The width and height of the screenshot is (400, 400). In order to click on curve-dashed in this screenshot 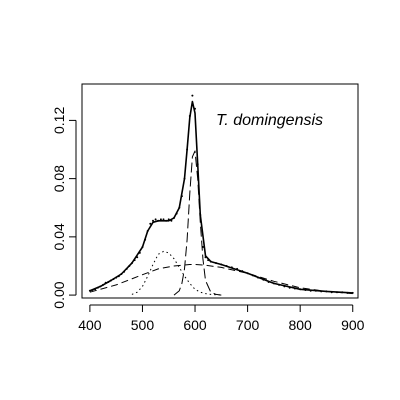, I will do `click(221, 279)`.